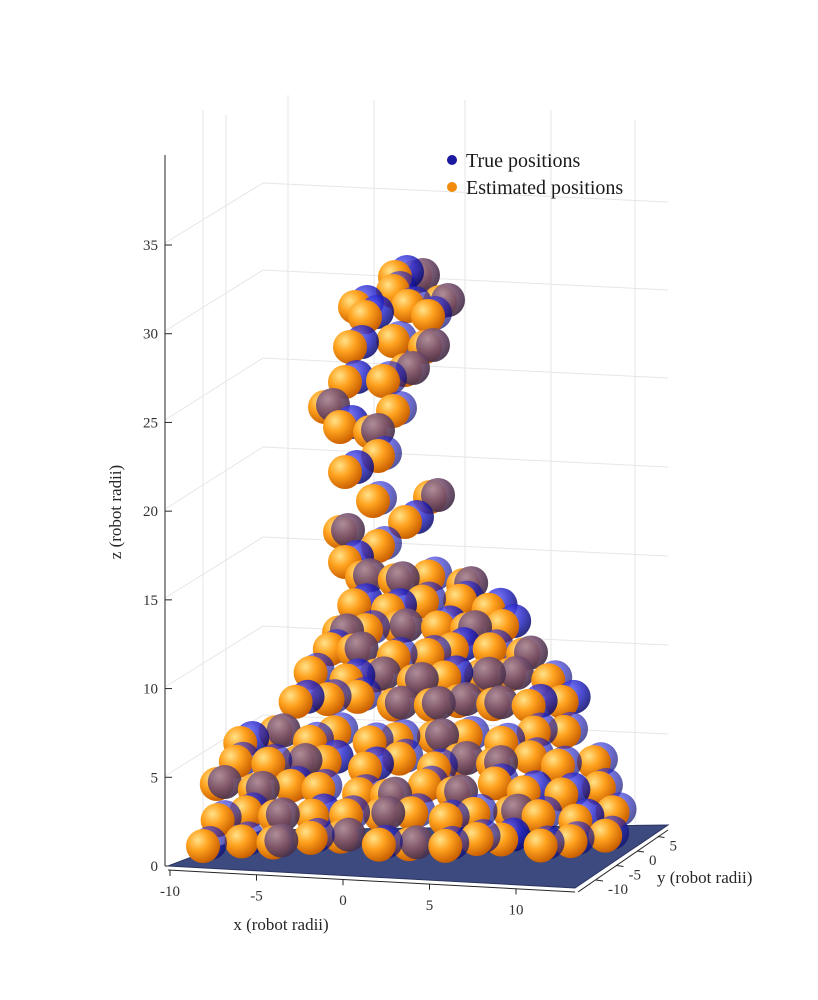  Describe the element at coordinates (139, 515) in the screenshot. I see `z-axis: 0 5 10 15 20 25 30 35 z (robot radii)` at that location.